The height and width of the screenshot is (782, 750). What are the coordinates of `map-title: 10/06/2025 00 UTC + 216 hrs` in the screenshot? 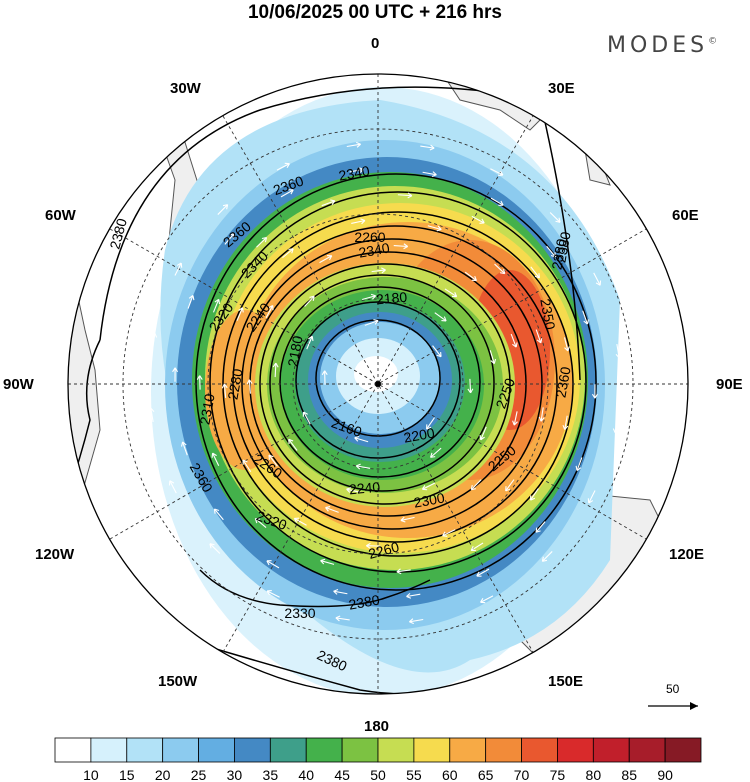 It's located at (375, 12).